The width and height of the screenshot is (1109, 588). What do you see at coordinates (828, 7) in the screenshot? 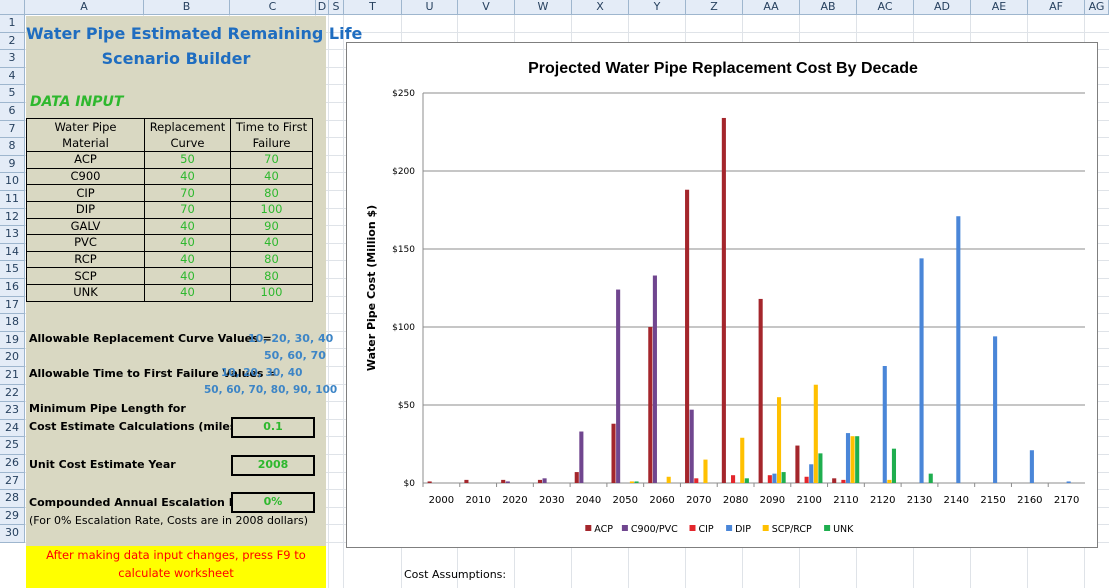
I see `column-header: AB` at bounding box center [828, 7].